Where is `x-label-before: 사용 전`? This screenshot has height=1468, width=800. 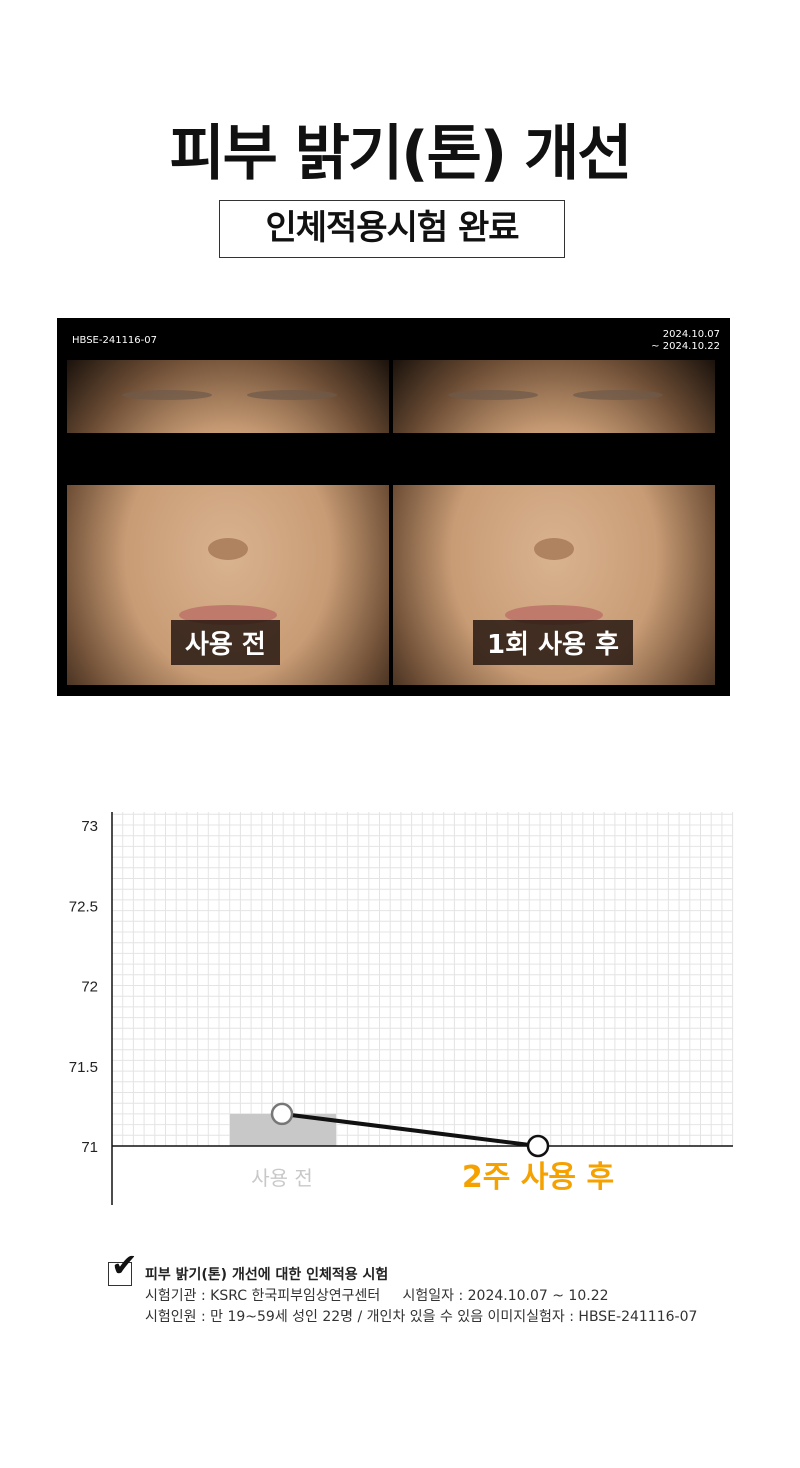
x-label-before: 사용 전 is located at coordinates (282, 1178).